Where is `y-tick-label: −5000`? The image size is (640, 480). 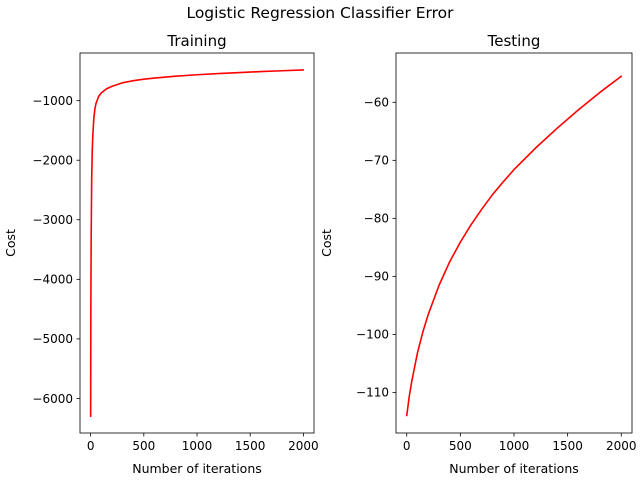
y-tick-label: −5000 is located at coordinates (52, 339).